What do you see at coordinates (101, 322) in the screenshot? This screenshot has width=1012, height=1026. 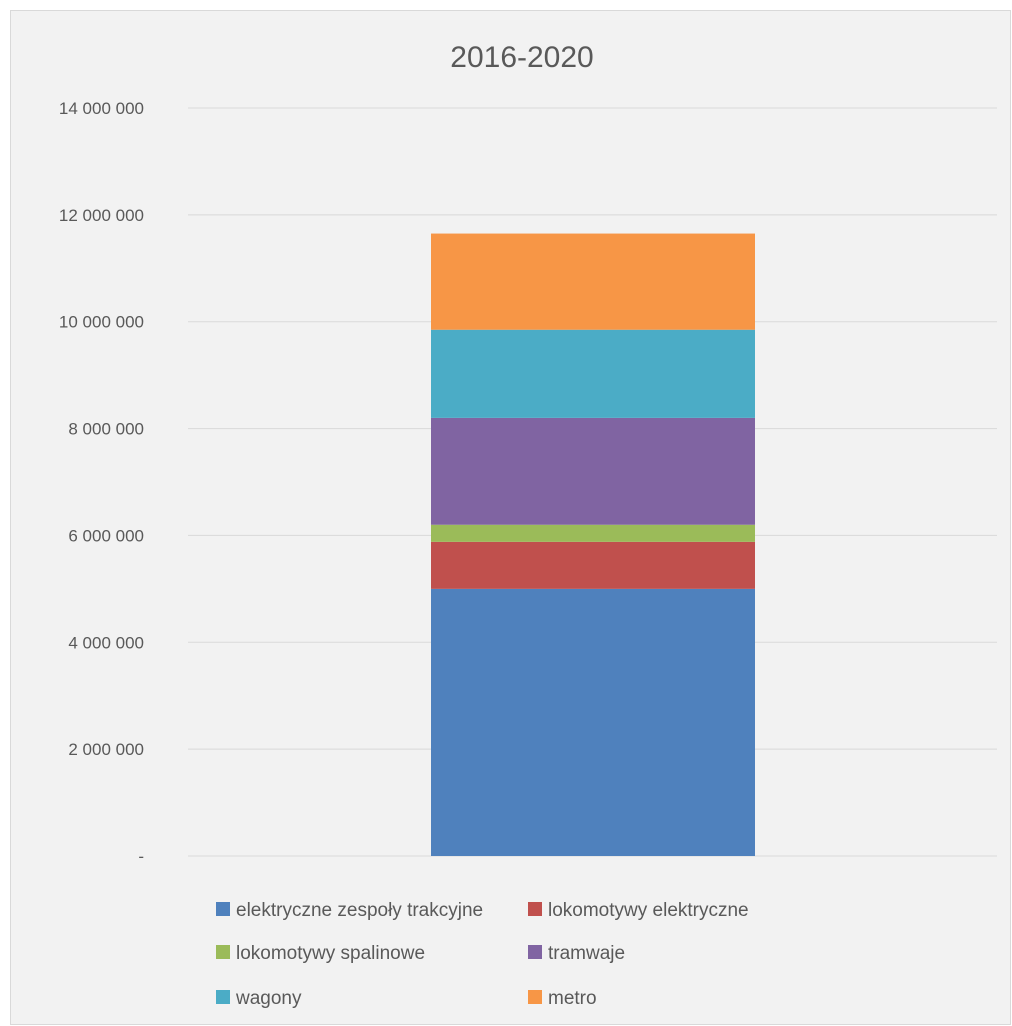 I see `y-tick-label: 10 000 000` at bounding box center [101, 322].